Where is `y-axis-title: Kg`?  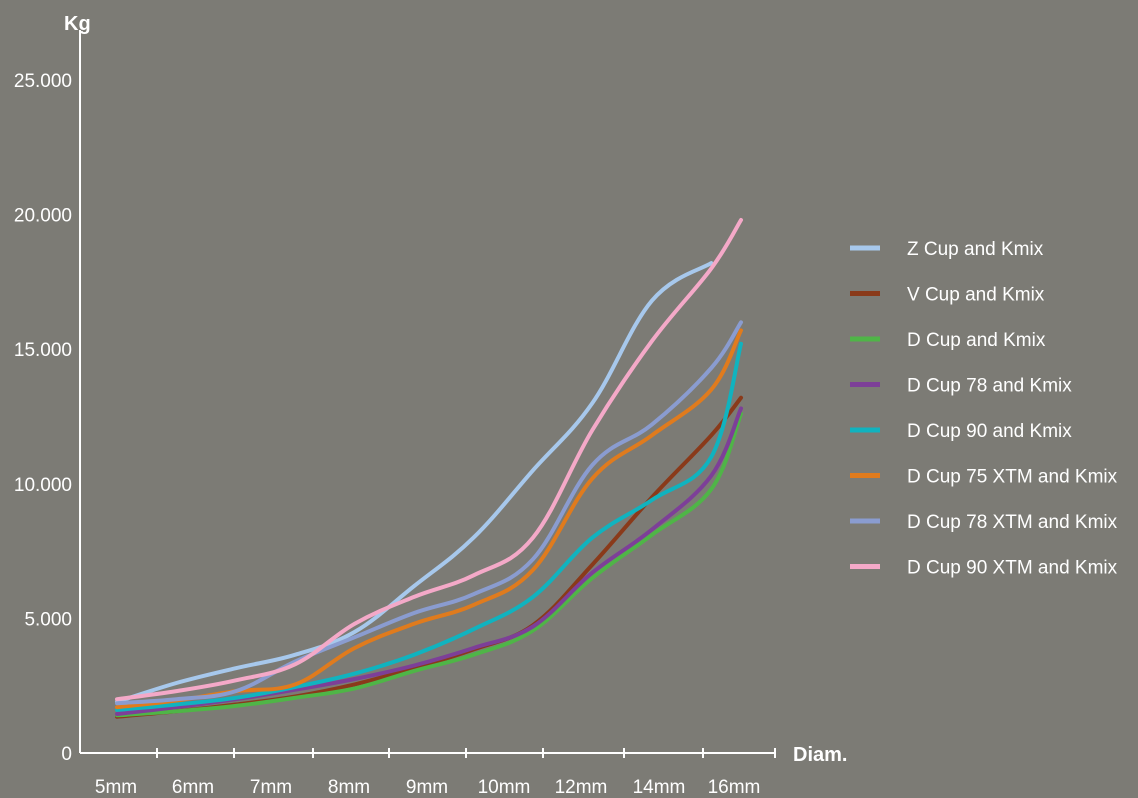 y-axis-title: Kg is located at coordinates (77, 24).